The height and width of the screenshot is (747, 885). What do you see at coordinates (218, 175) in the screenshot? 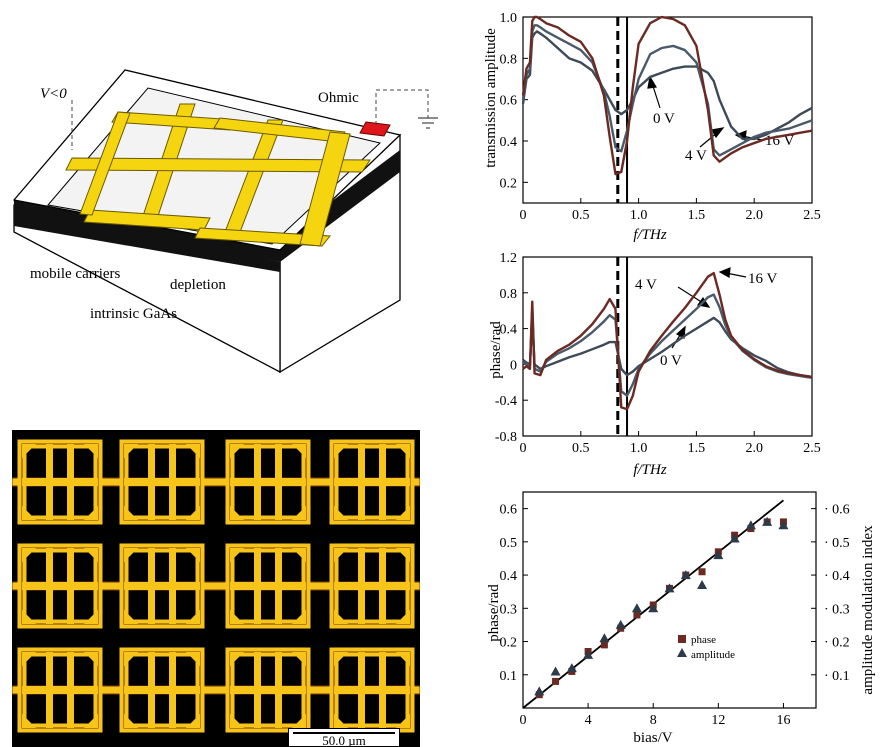
I see `metal-pattern` at bounding box center [218, 175].